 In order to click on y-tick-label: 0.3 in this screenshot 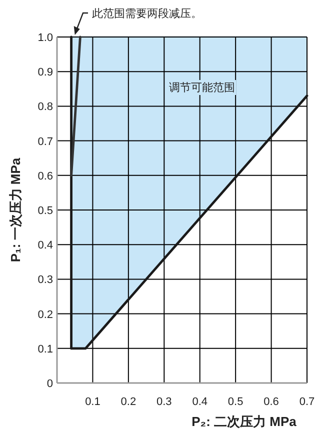, I will do `click(45, 280)`.